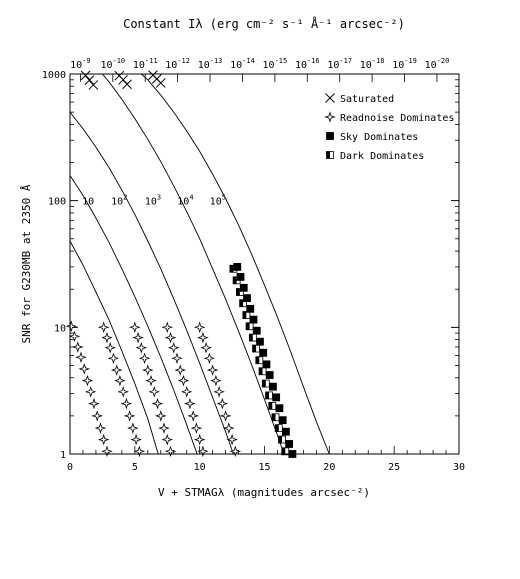 This screenshot has width=520, height=579. What do you see at coordinates (80, 64) in the screenshot?
I see `top-tick-label: 10-9` at bounding box center [80, 64].